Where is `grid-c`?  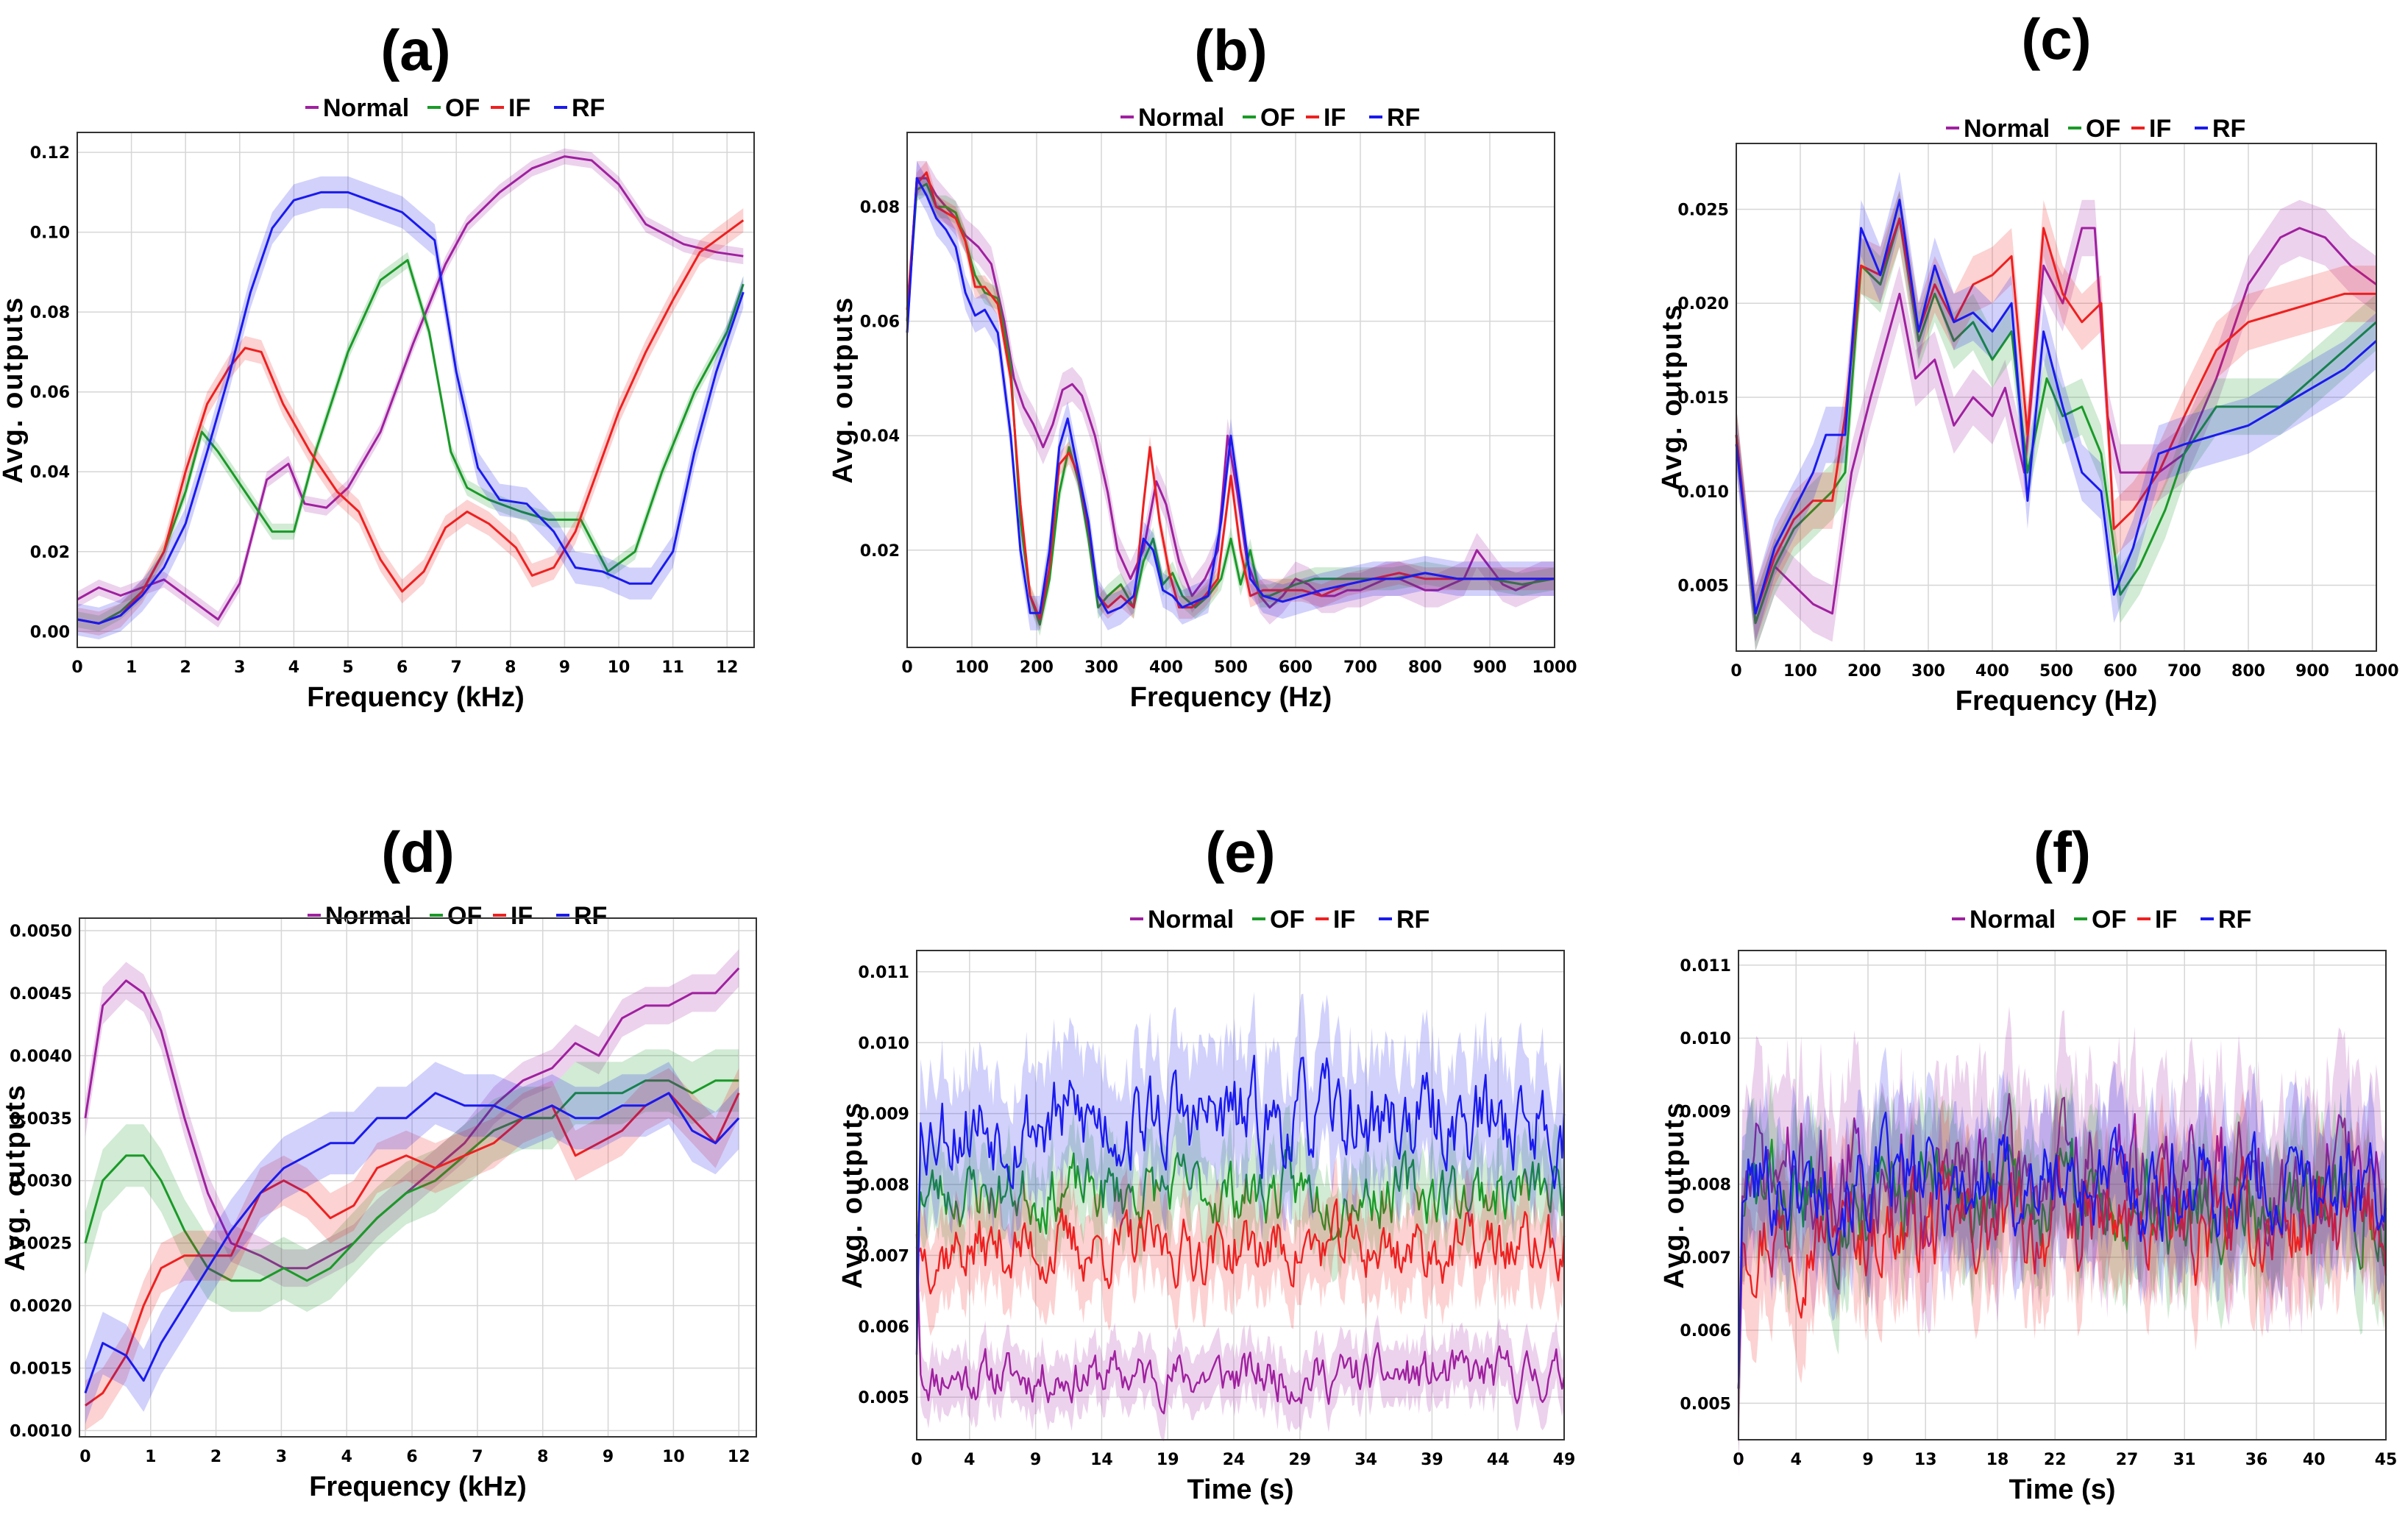 grid-c is located at coordinates (2056, 397).